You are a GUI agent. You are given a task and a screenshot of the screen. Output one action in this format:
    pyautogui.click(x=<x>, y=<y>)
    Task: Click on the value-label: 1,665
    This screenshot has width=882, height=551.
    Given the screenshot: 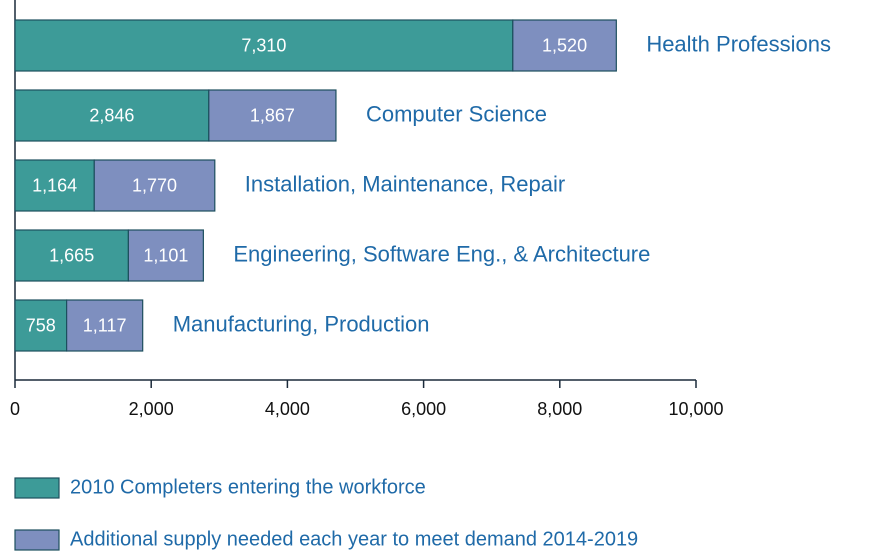 What is the action you would take?
    pyautogui.click(x=71, y=255)
    